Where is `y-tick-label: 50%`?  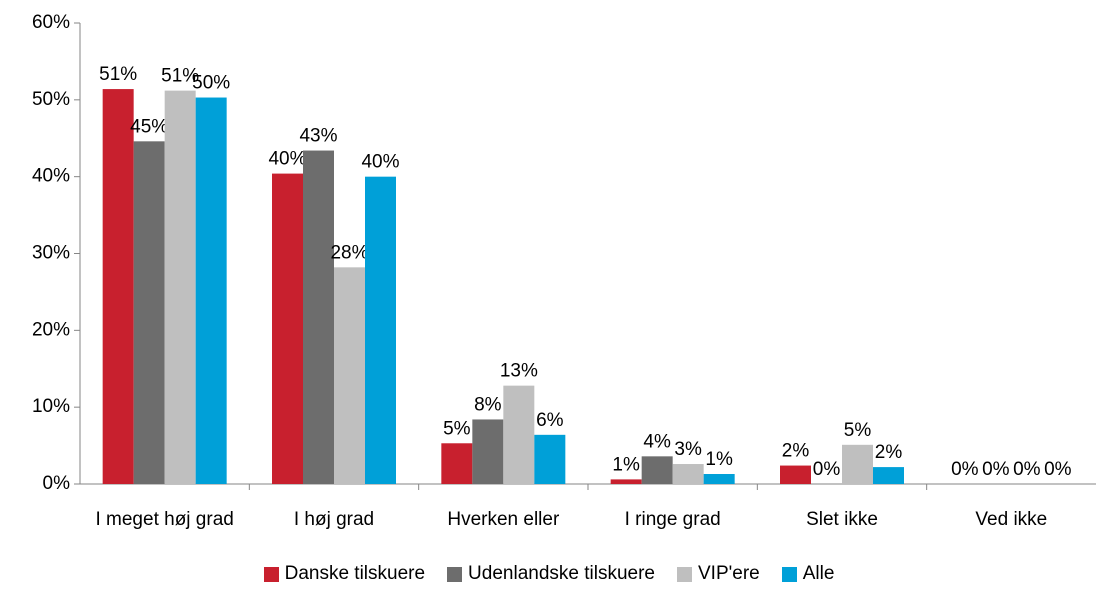
y-tick-label: 50% is located at coordinates (51, 99).